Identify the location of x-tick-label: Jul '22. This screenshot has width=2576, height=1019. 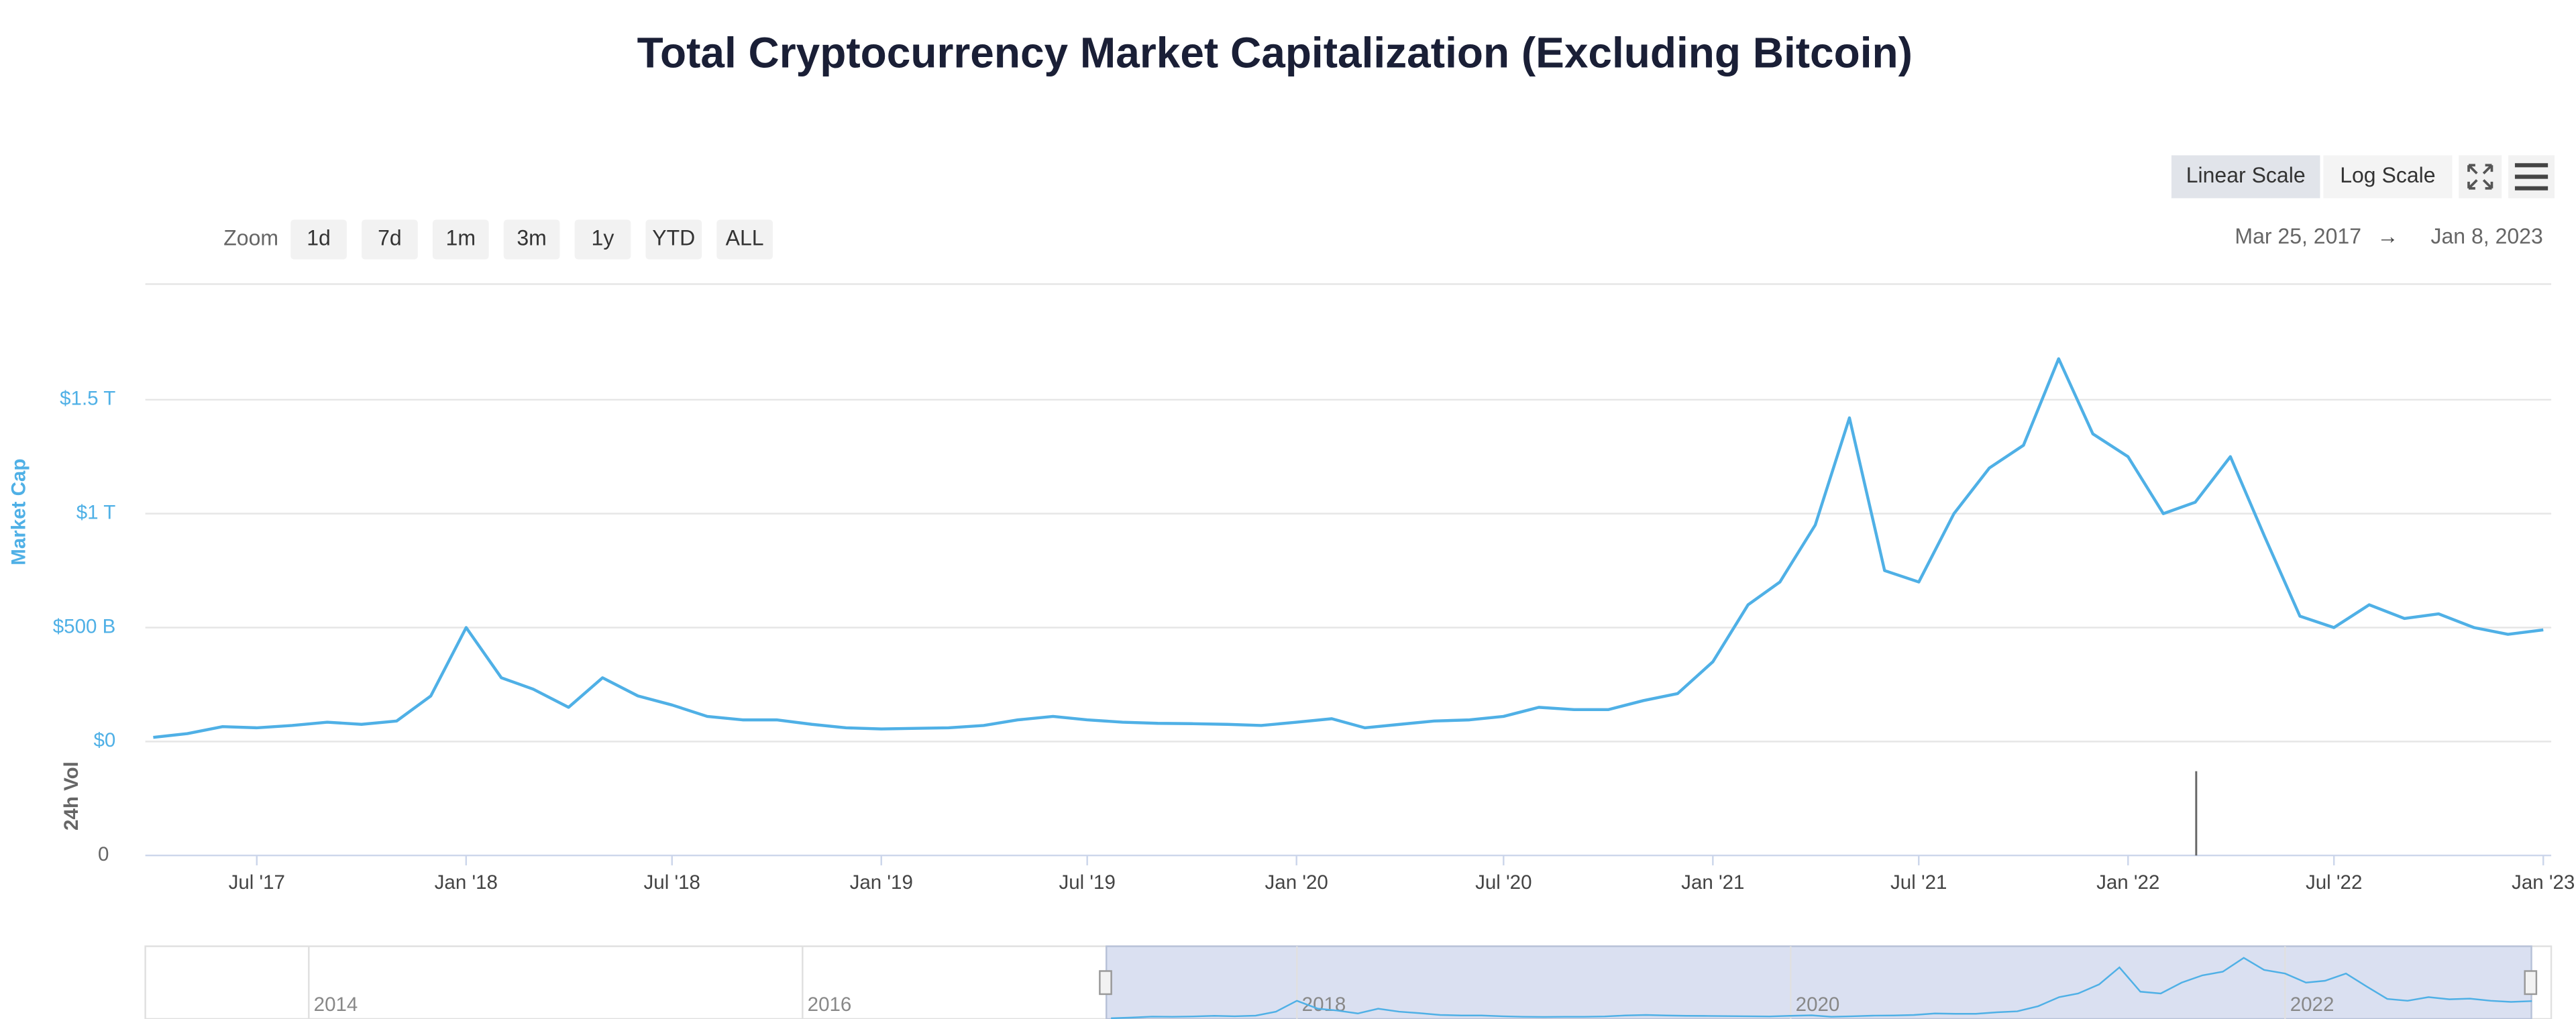
(2334, 882).